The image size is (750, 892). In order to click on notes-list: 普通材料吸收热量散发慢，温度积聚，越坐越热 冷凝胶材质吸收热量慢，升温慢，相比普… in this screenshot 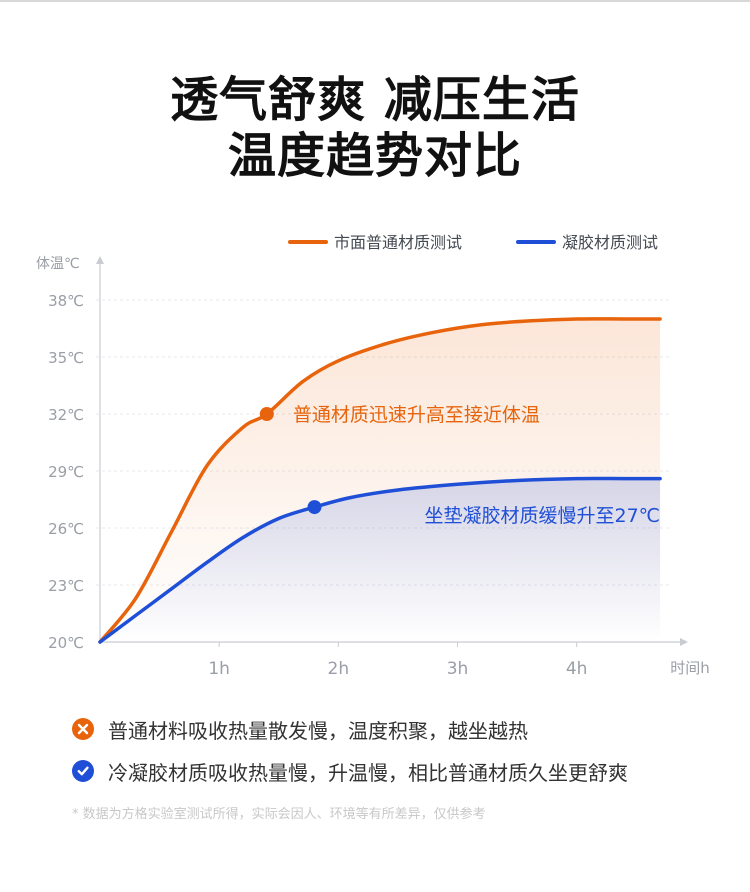, I will do `click(402, 750)`.